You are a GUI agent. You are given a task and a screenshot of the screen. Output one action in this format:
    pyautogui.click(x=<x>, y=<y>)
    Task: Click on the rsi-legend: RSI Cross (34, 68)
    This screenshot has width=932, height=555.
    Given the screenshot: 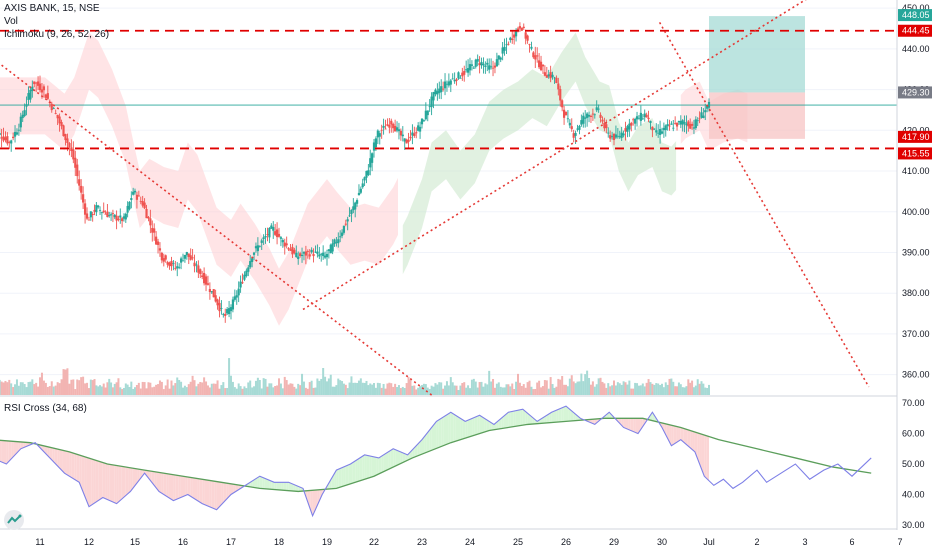 What is the action you would take?
    pyautogui.click(x=45, y=408)
    